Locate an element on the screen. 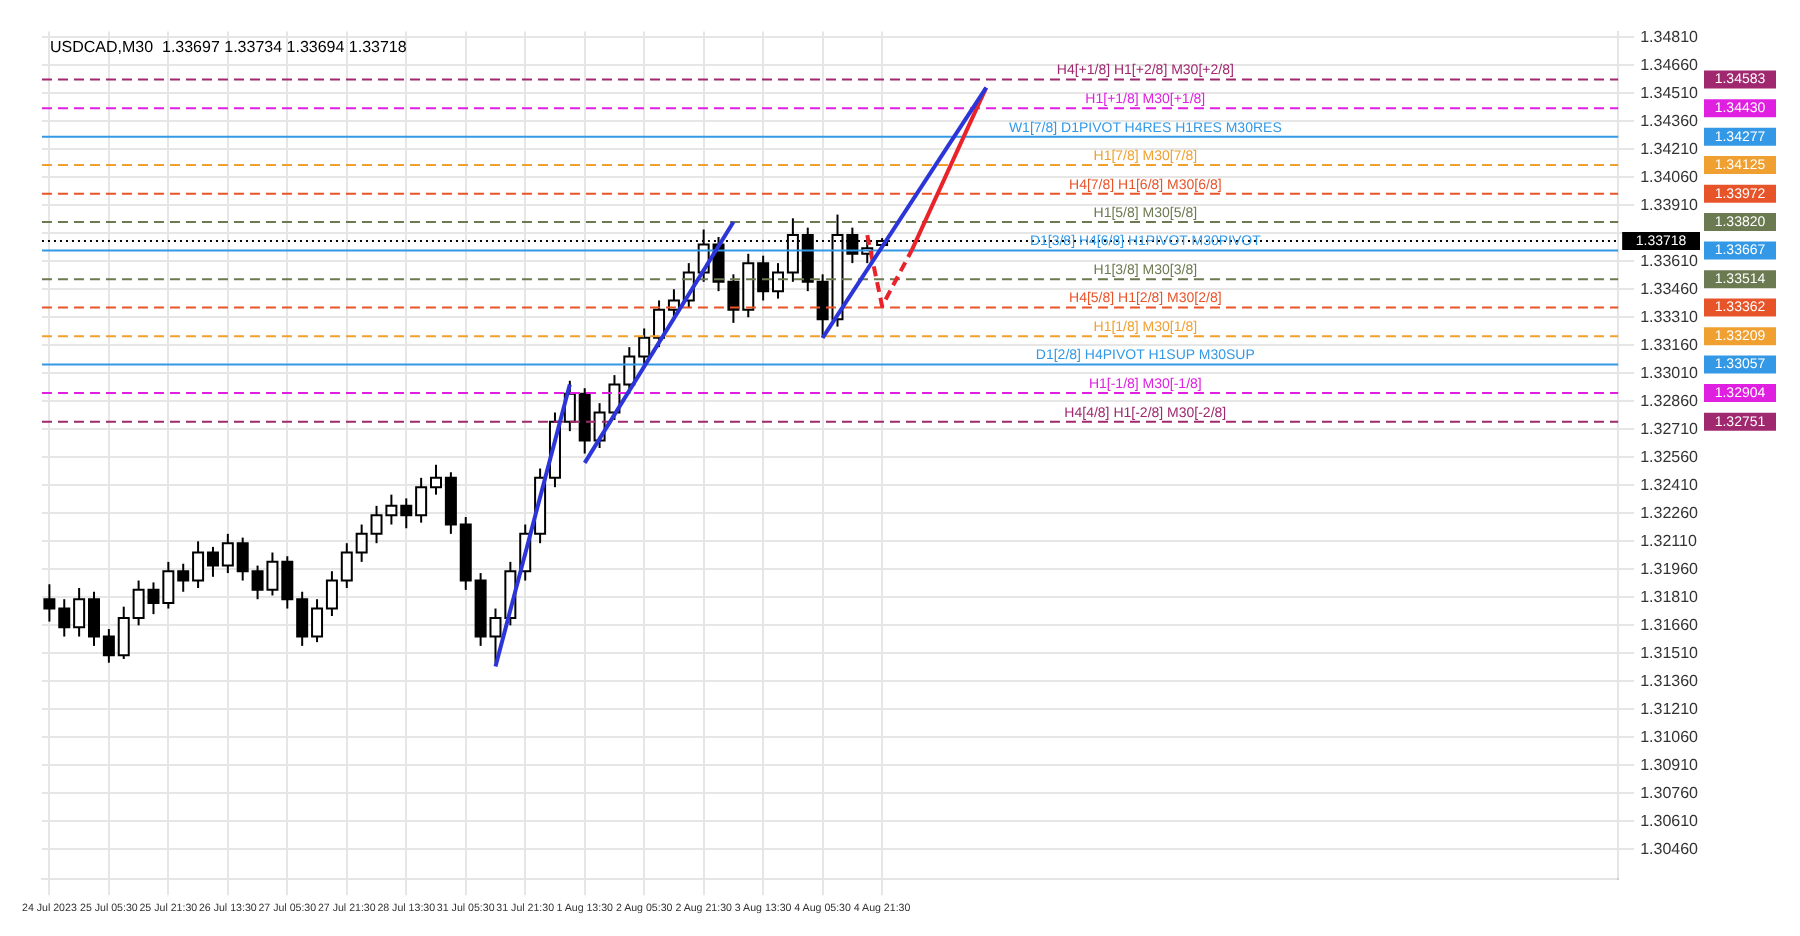 This screenshot has height=936, width=1800. y-tick-label: 1.34360 is located at coordinates (1670, 120).